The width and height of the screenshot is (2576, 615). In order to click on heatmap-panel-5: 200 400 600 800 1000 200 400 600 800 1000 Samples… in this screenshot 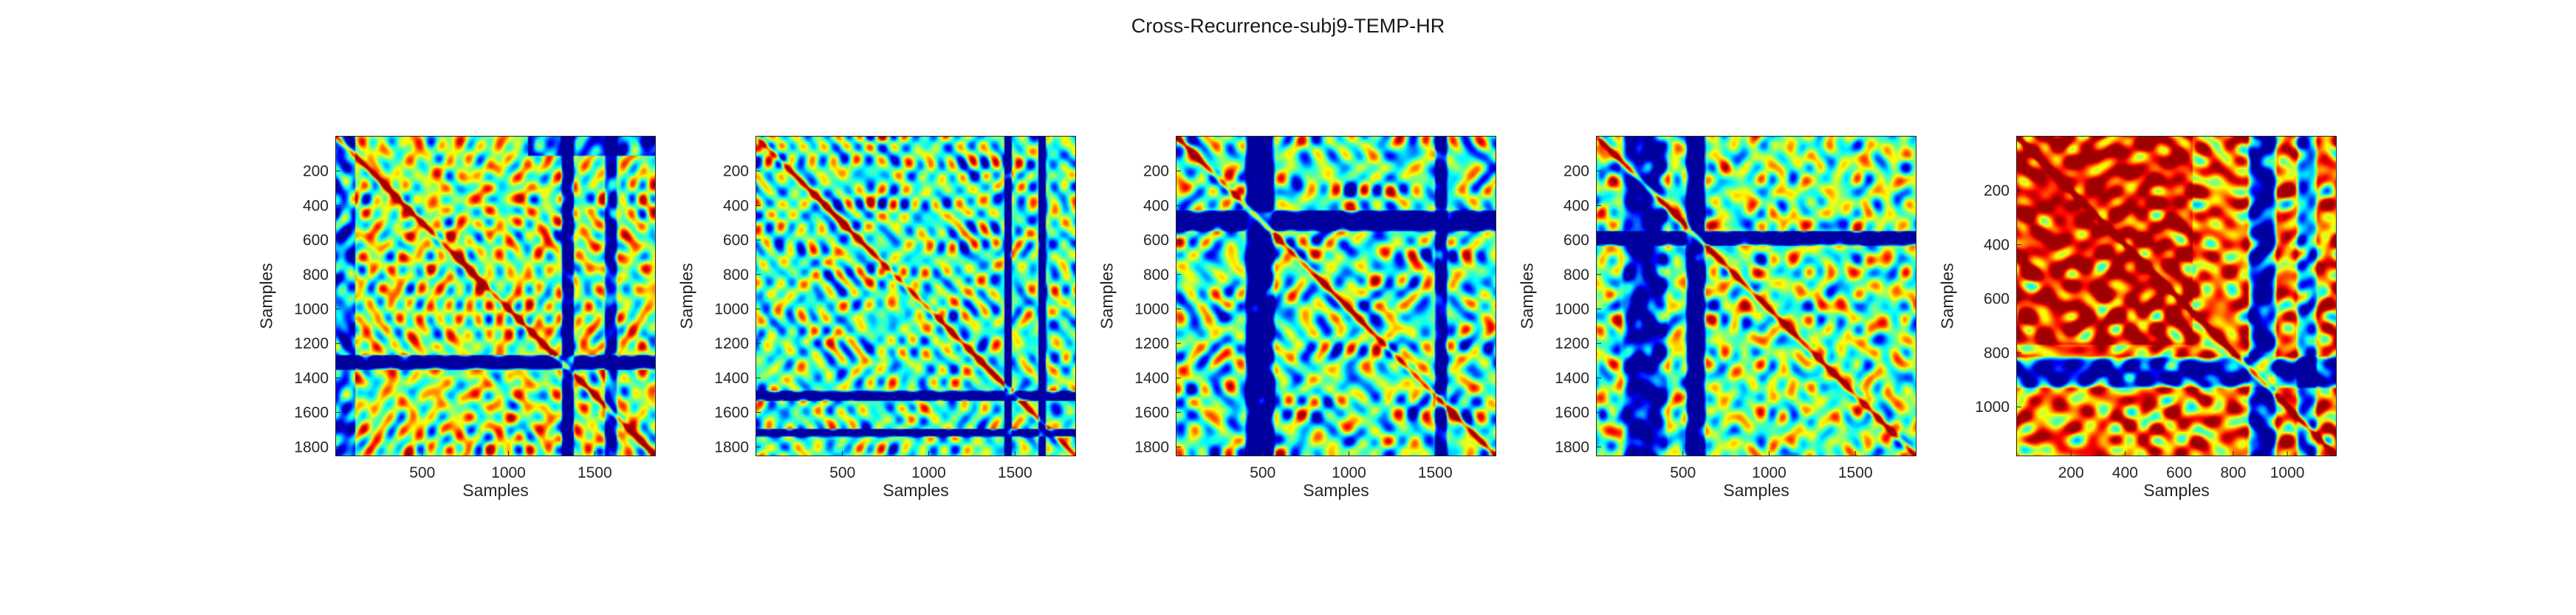, I will do `click(2137, 318)`.